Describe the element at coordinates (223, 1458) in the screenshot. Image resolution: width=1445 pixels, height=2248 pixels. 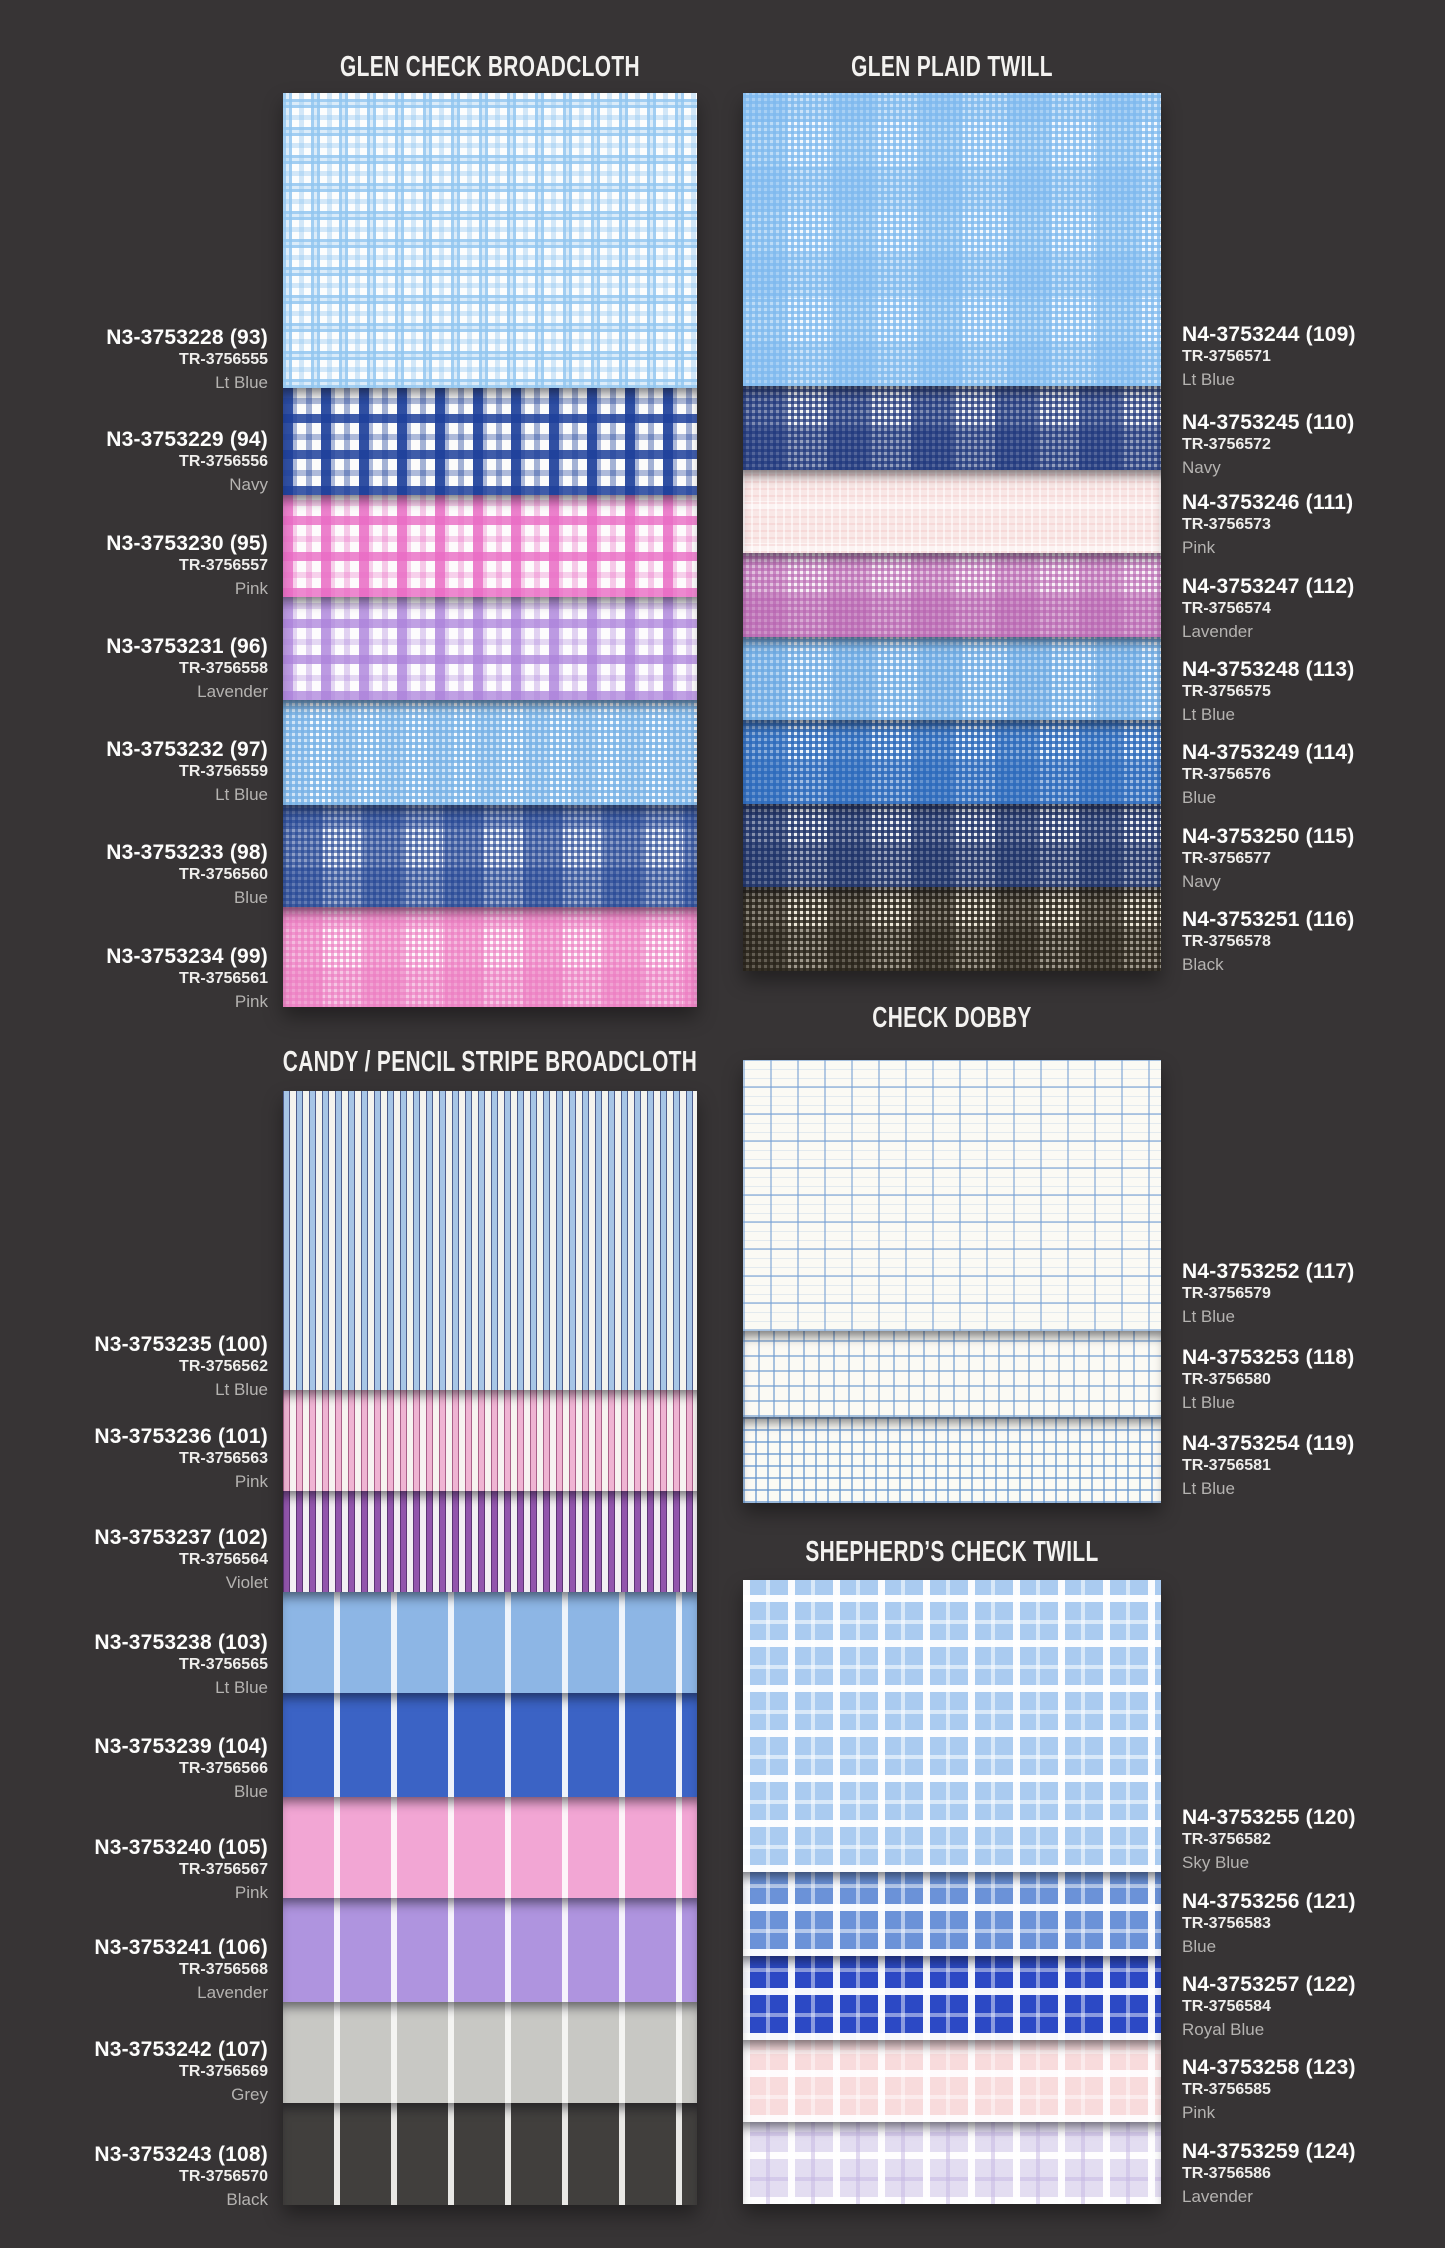
I see `tr-number: TR-3756563` at that location.